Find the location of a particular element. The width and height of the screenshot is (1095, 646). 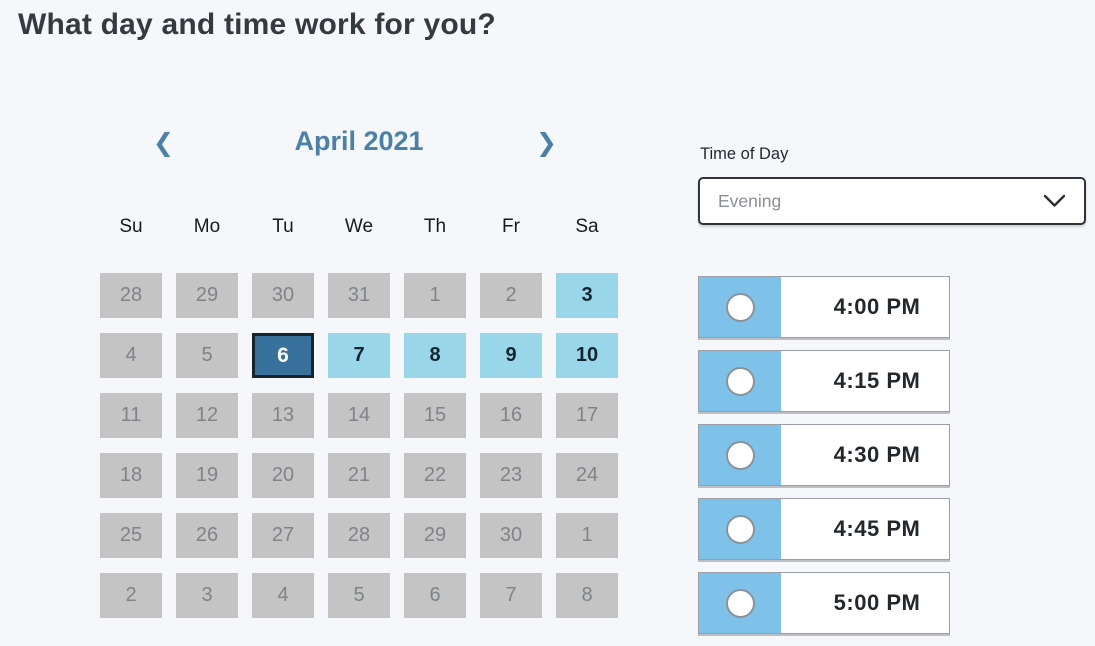

time-slot: 4:45 PM is located at coordinates (824, 529).